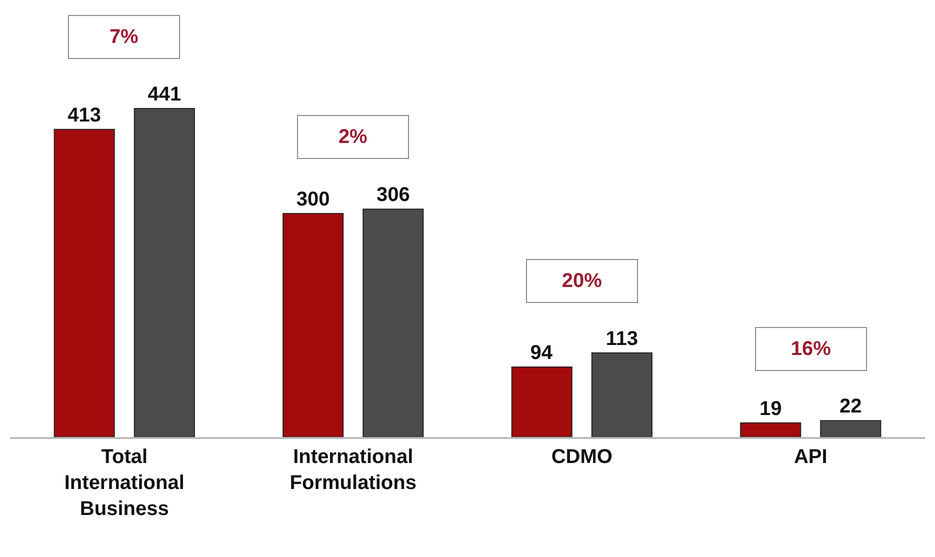 The height and width of the screenshot is (557, 935). I want to click on annotation: 20%, so click(582, 281).